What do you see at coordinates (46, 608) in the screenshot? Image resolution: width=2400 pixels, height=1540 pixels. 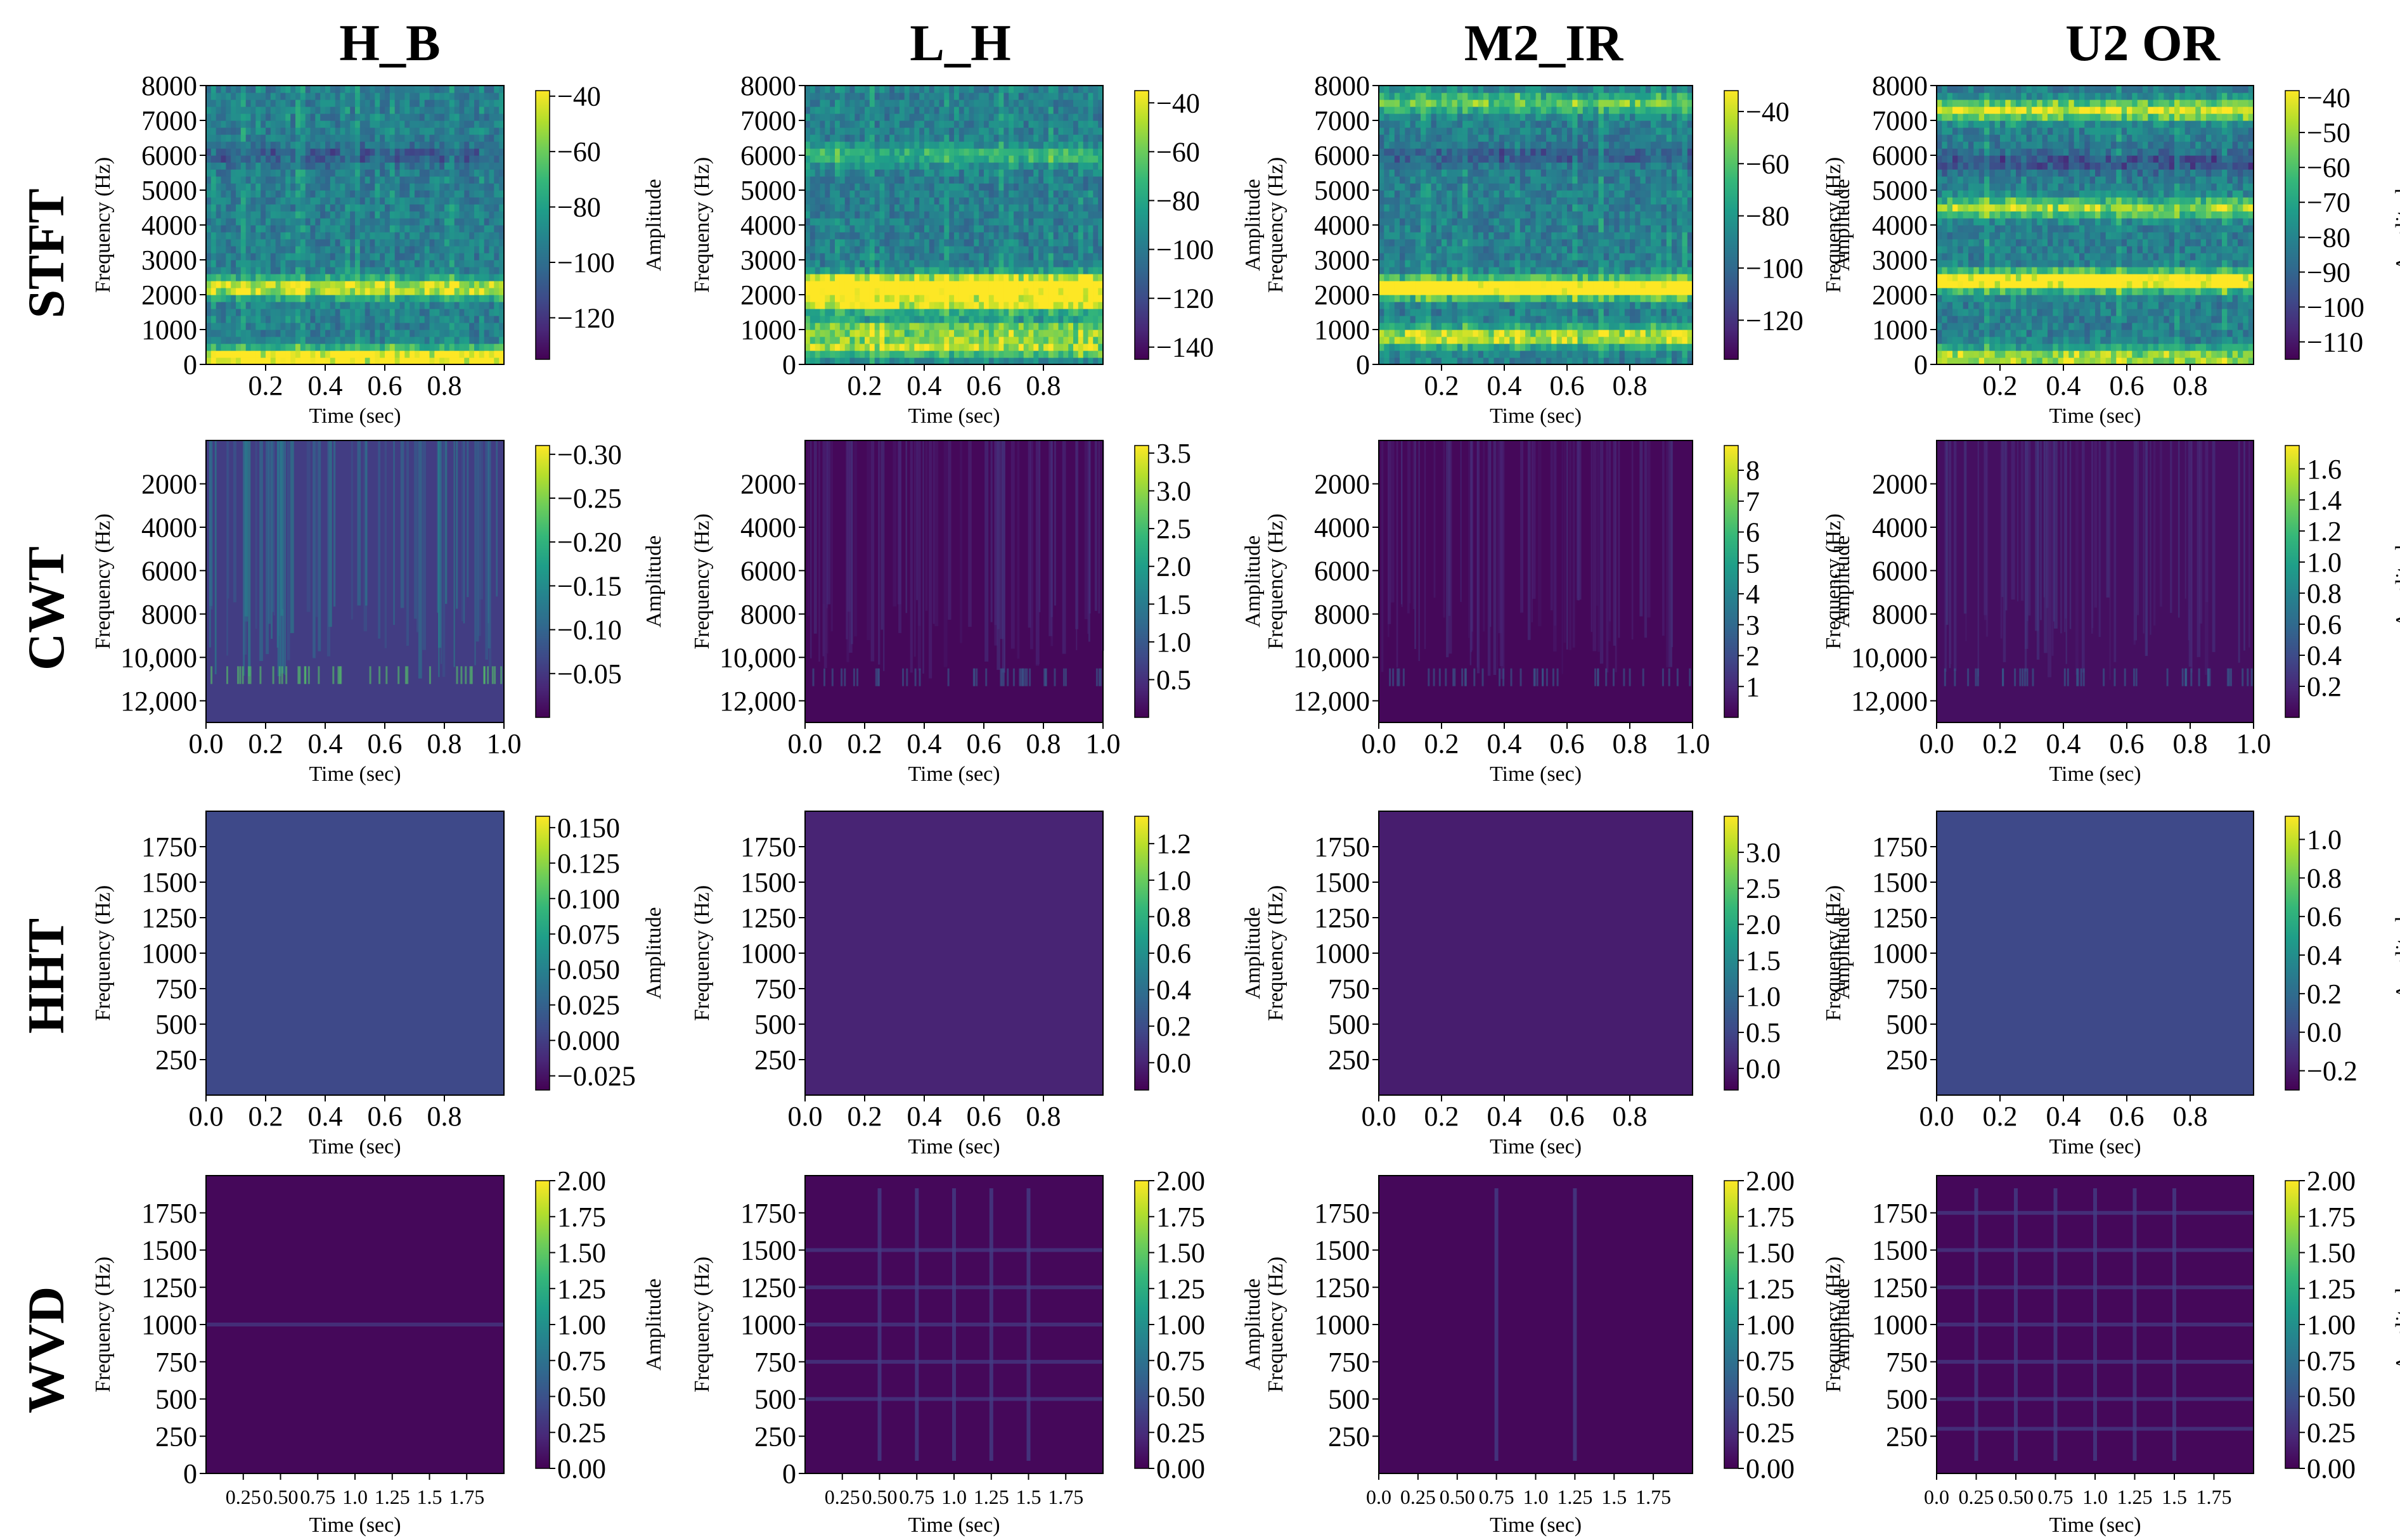 I see `row-title-1: CWT` at bounding box center [46, 608].